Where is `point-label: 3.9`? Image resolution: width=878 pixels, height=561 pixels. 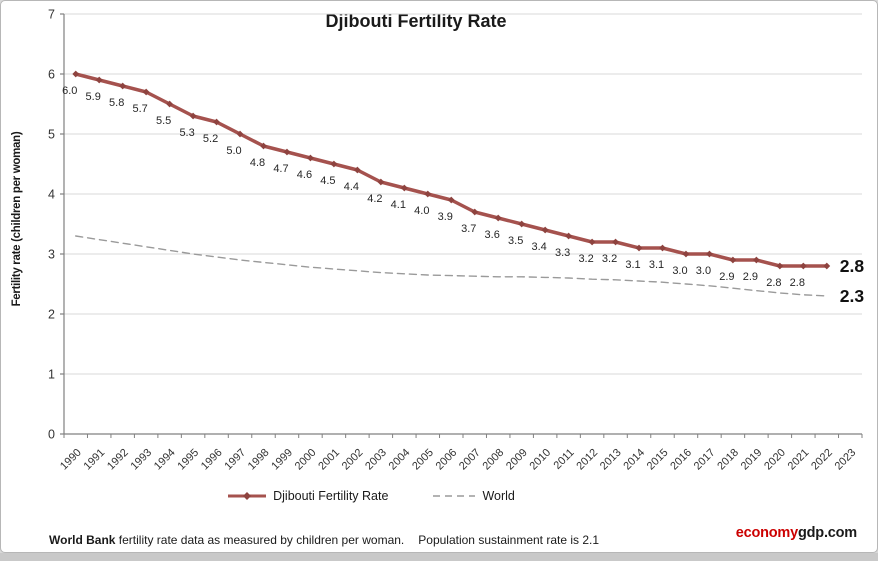 point-label: 3.9 is located at coordinates (445, 217).